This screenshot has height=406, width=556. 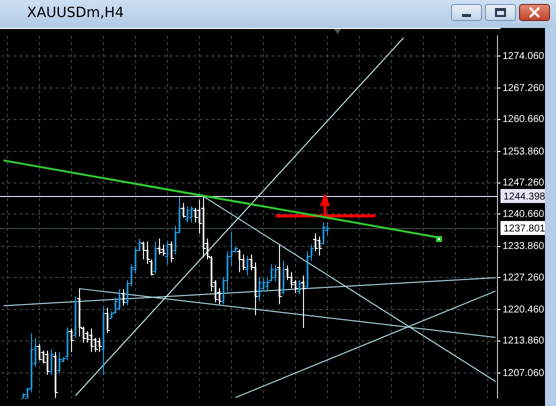 What do you see at coordinates (523, 152) in the screenshot?
I see `y-tick-label: 1253.860` at bounding box center [523, 152].